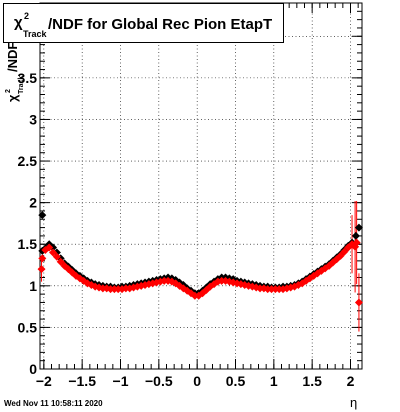  Describe the element at coordinates (33, 119) in the screenshot. I see `y-tick-label: 3` at that location.